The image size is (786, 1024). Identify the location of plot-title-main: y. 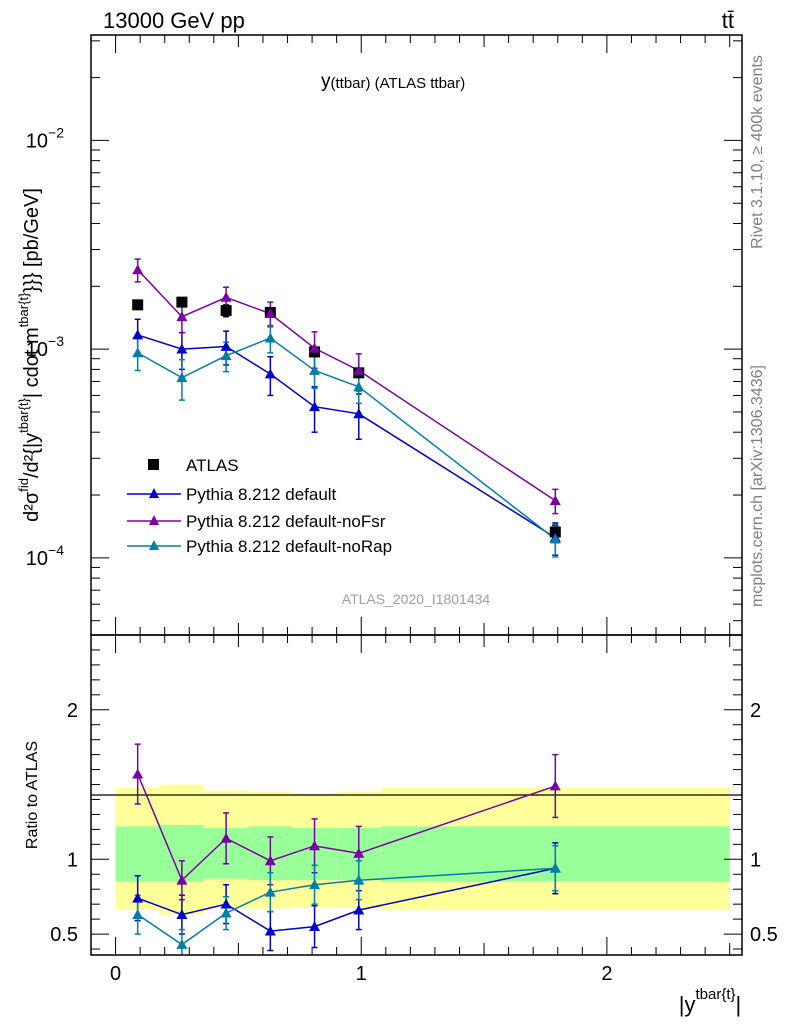
(326, 81).